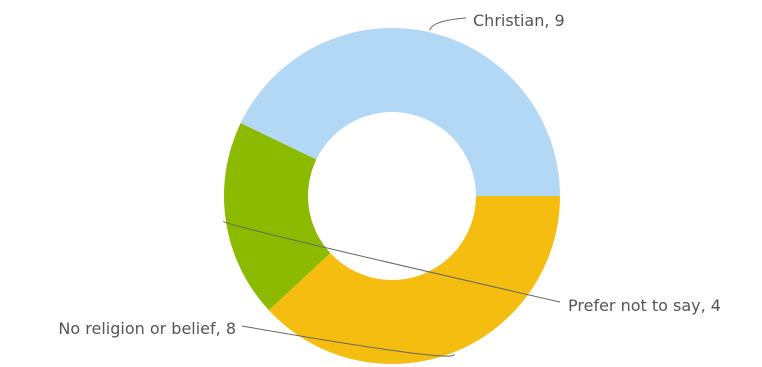 This screenshot has height=367, width=762. Describe the element at coordinates (644, 305) in the screenshot. I see `slice-label-prefer-not-to-say: Prefer not to say, 4` at that location.